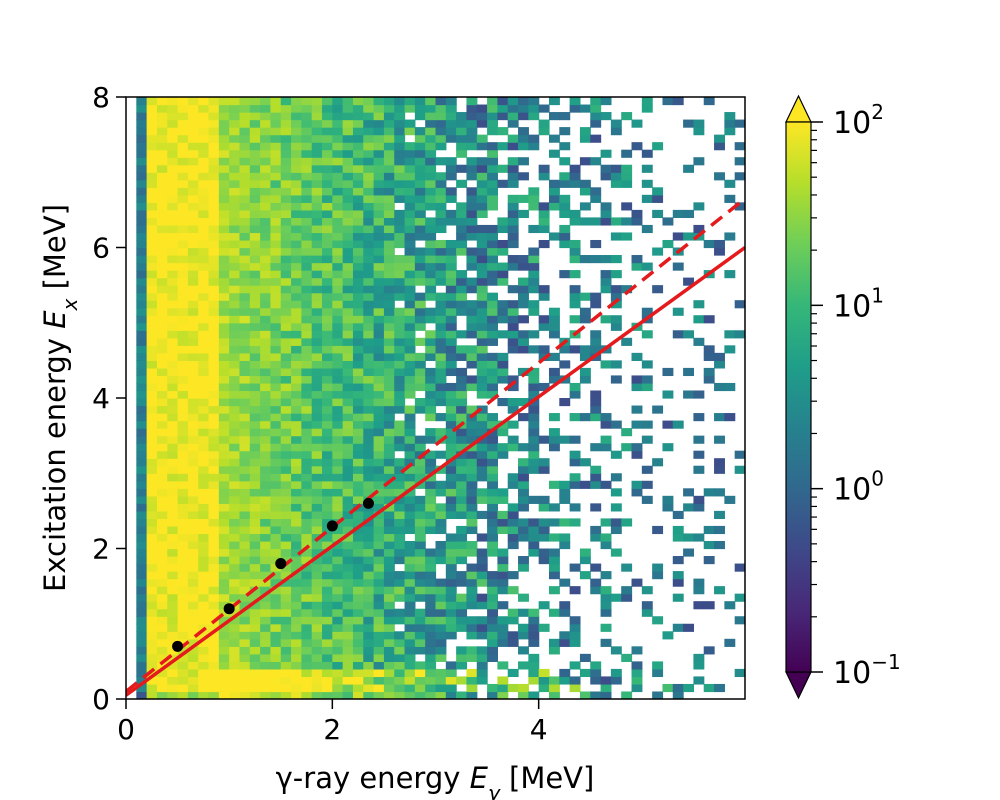 Image resolution: width=1000 pixels, height=800 pixels. What do you see at coordinates (101, 248) in the screenshot?
I see `y-tick-label: 6` at bounding box center [101, 248].